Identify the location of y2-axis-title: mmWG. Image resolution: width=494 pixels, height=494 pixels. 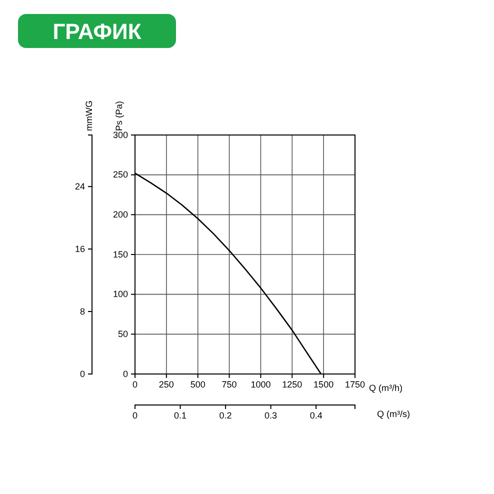
(89, 115).